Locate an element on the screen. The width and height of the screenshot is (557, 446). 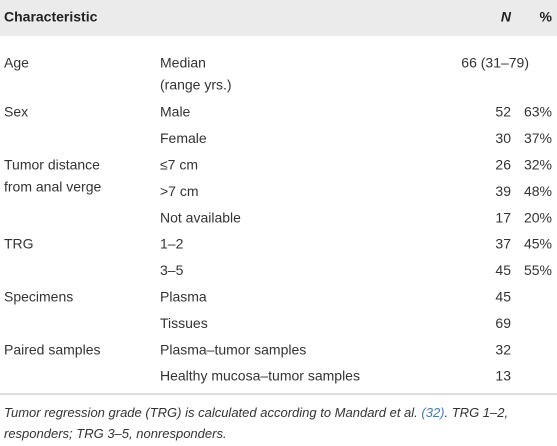
row-characteristic: Tumor distance is located at coordinates (52, 165).